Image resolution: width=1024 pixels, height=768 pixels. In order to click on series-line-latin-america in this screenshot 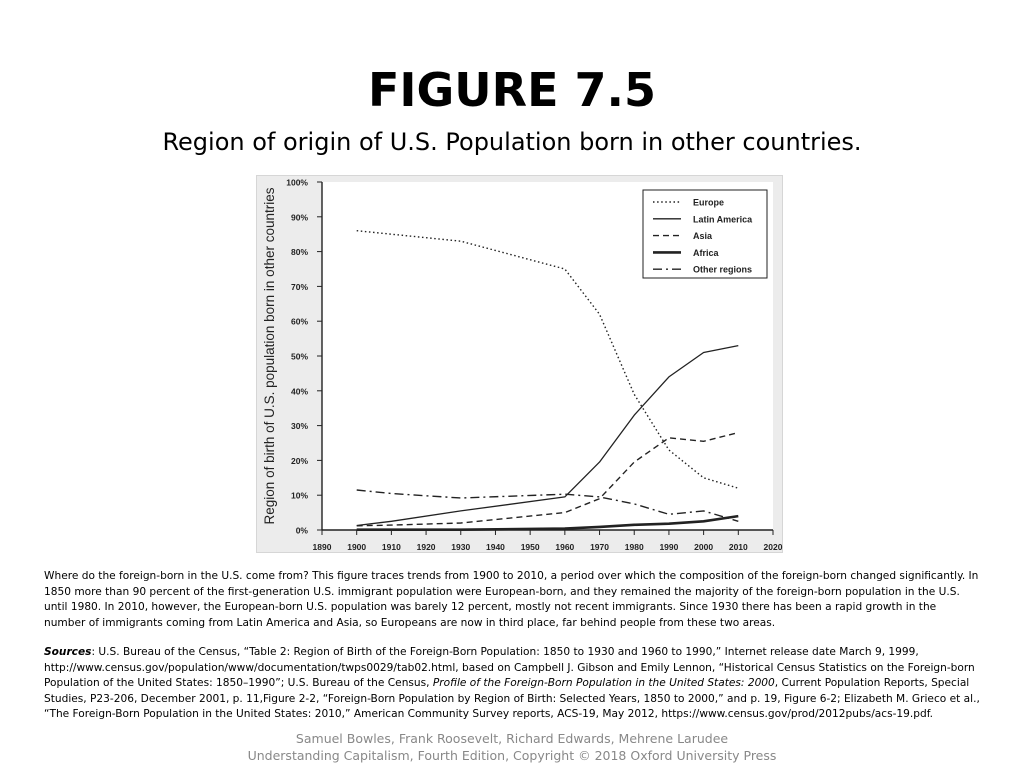, I will do `click(547, 435)`.